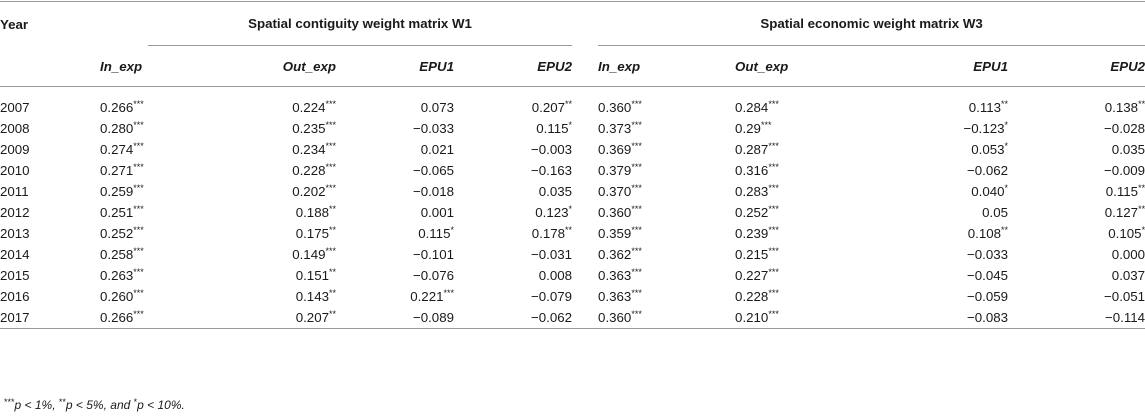 The height and width of the screenshot is (419, 1145). What do you see at coordinates (1124, 170) in the screenshot?
I see `coefficient: −0.009` at bounding box center [1124, 170].